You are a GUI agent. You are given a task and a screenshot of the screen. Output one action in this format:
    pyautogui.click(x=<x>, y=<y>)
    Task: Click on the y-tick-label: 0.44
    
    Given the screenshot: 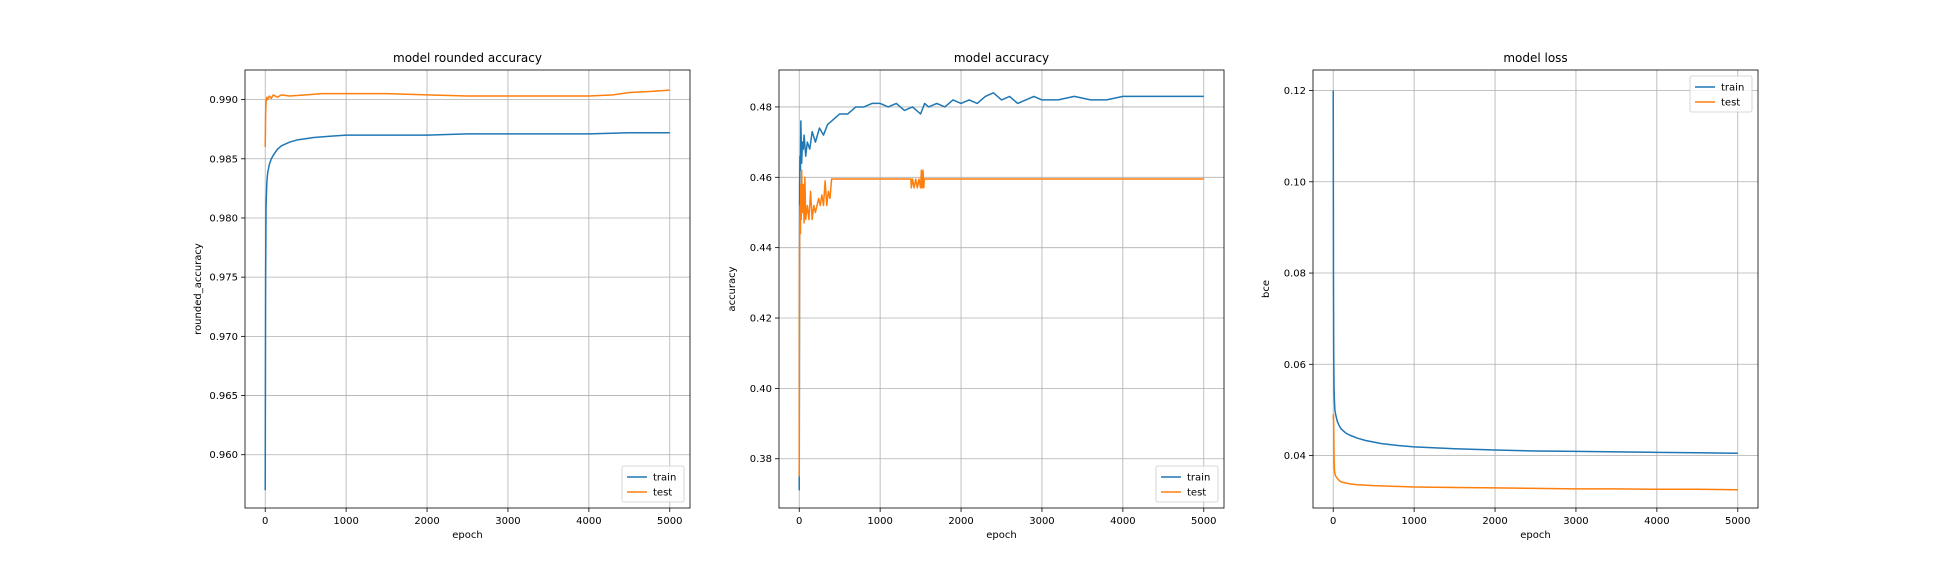 What is the action you would take?
    pyautogui.click(x=761, y=248)
    